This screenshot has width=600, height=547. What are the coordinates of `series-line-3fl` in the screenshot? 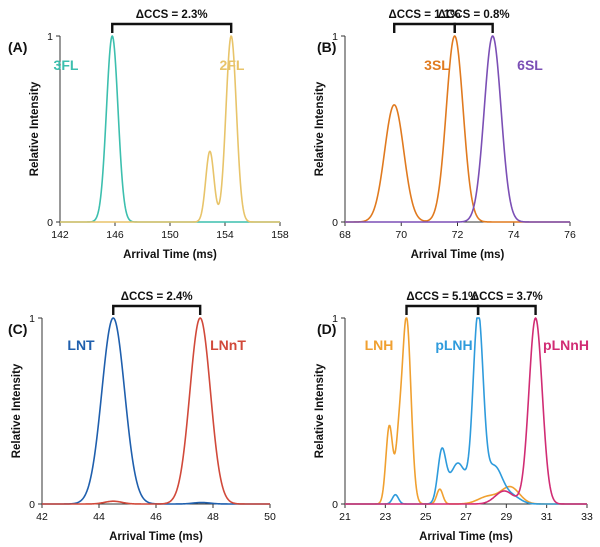 It's located at (170, 129).